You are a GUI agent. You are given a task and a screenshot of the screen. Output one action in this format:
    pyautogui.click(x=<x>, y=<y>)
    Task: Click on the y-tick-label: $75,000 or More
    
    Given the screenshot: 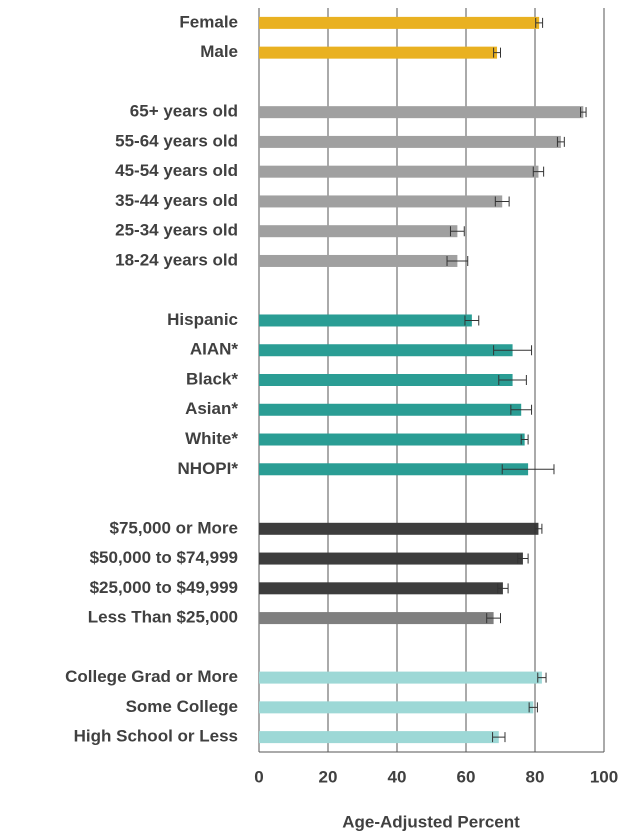 What is the action you would take?
    pyautogui.click(x=173, y=527)
    